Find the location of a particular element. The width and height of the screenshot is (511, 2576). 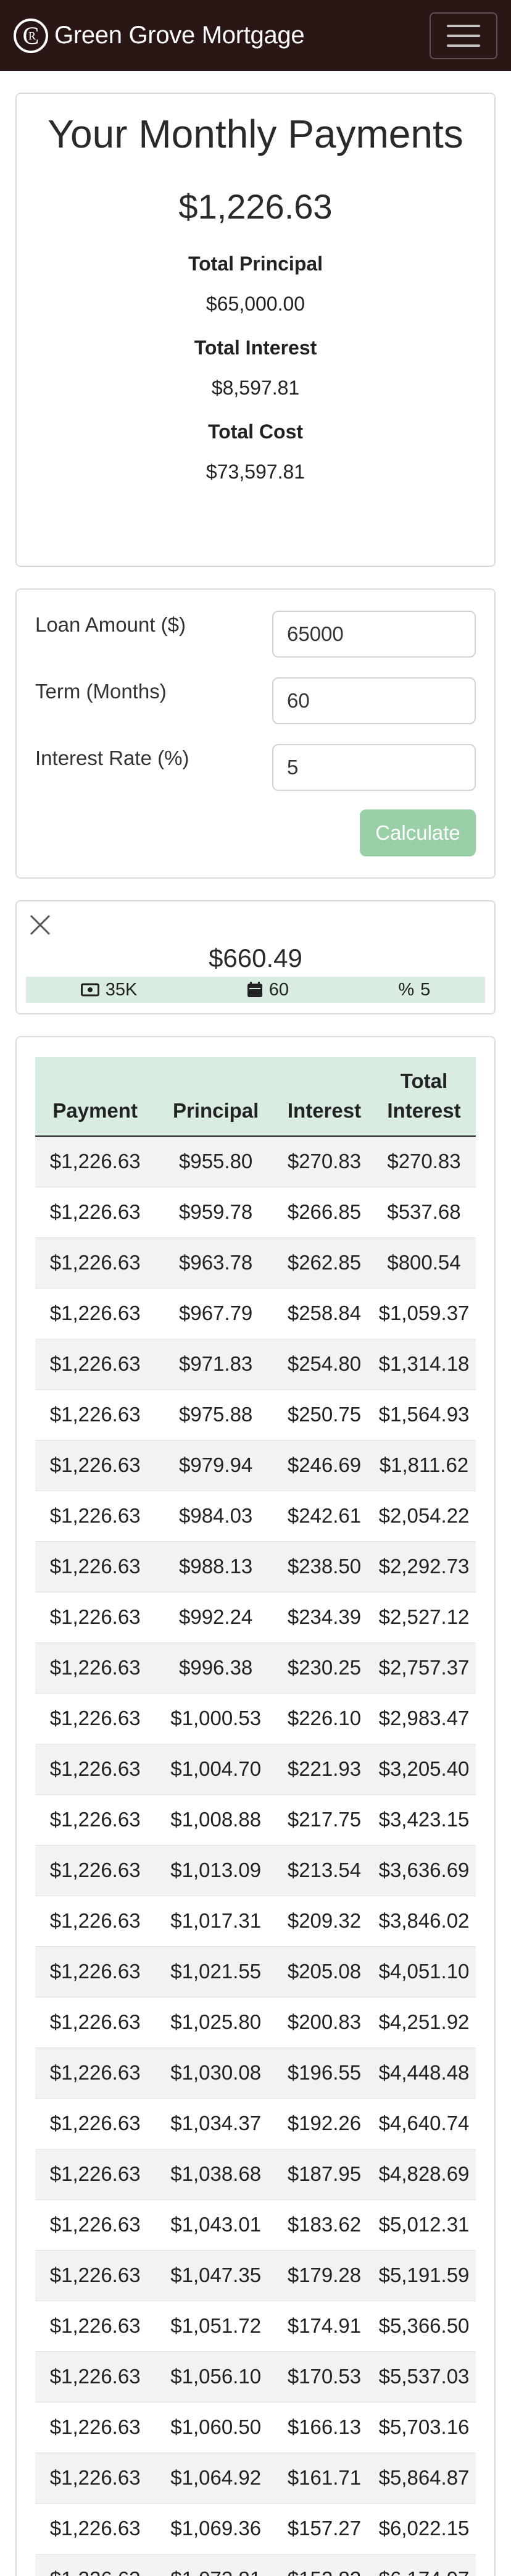

close-icon is located at coordinates (40, 925).